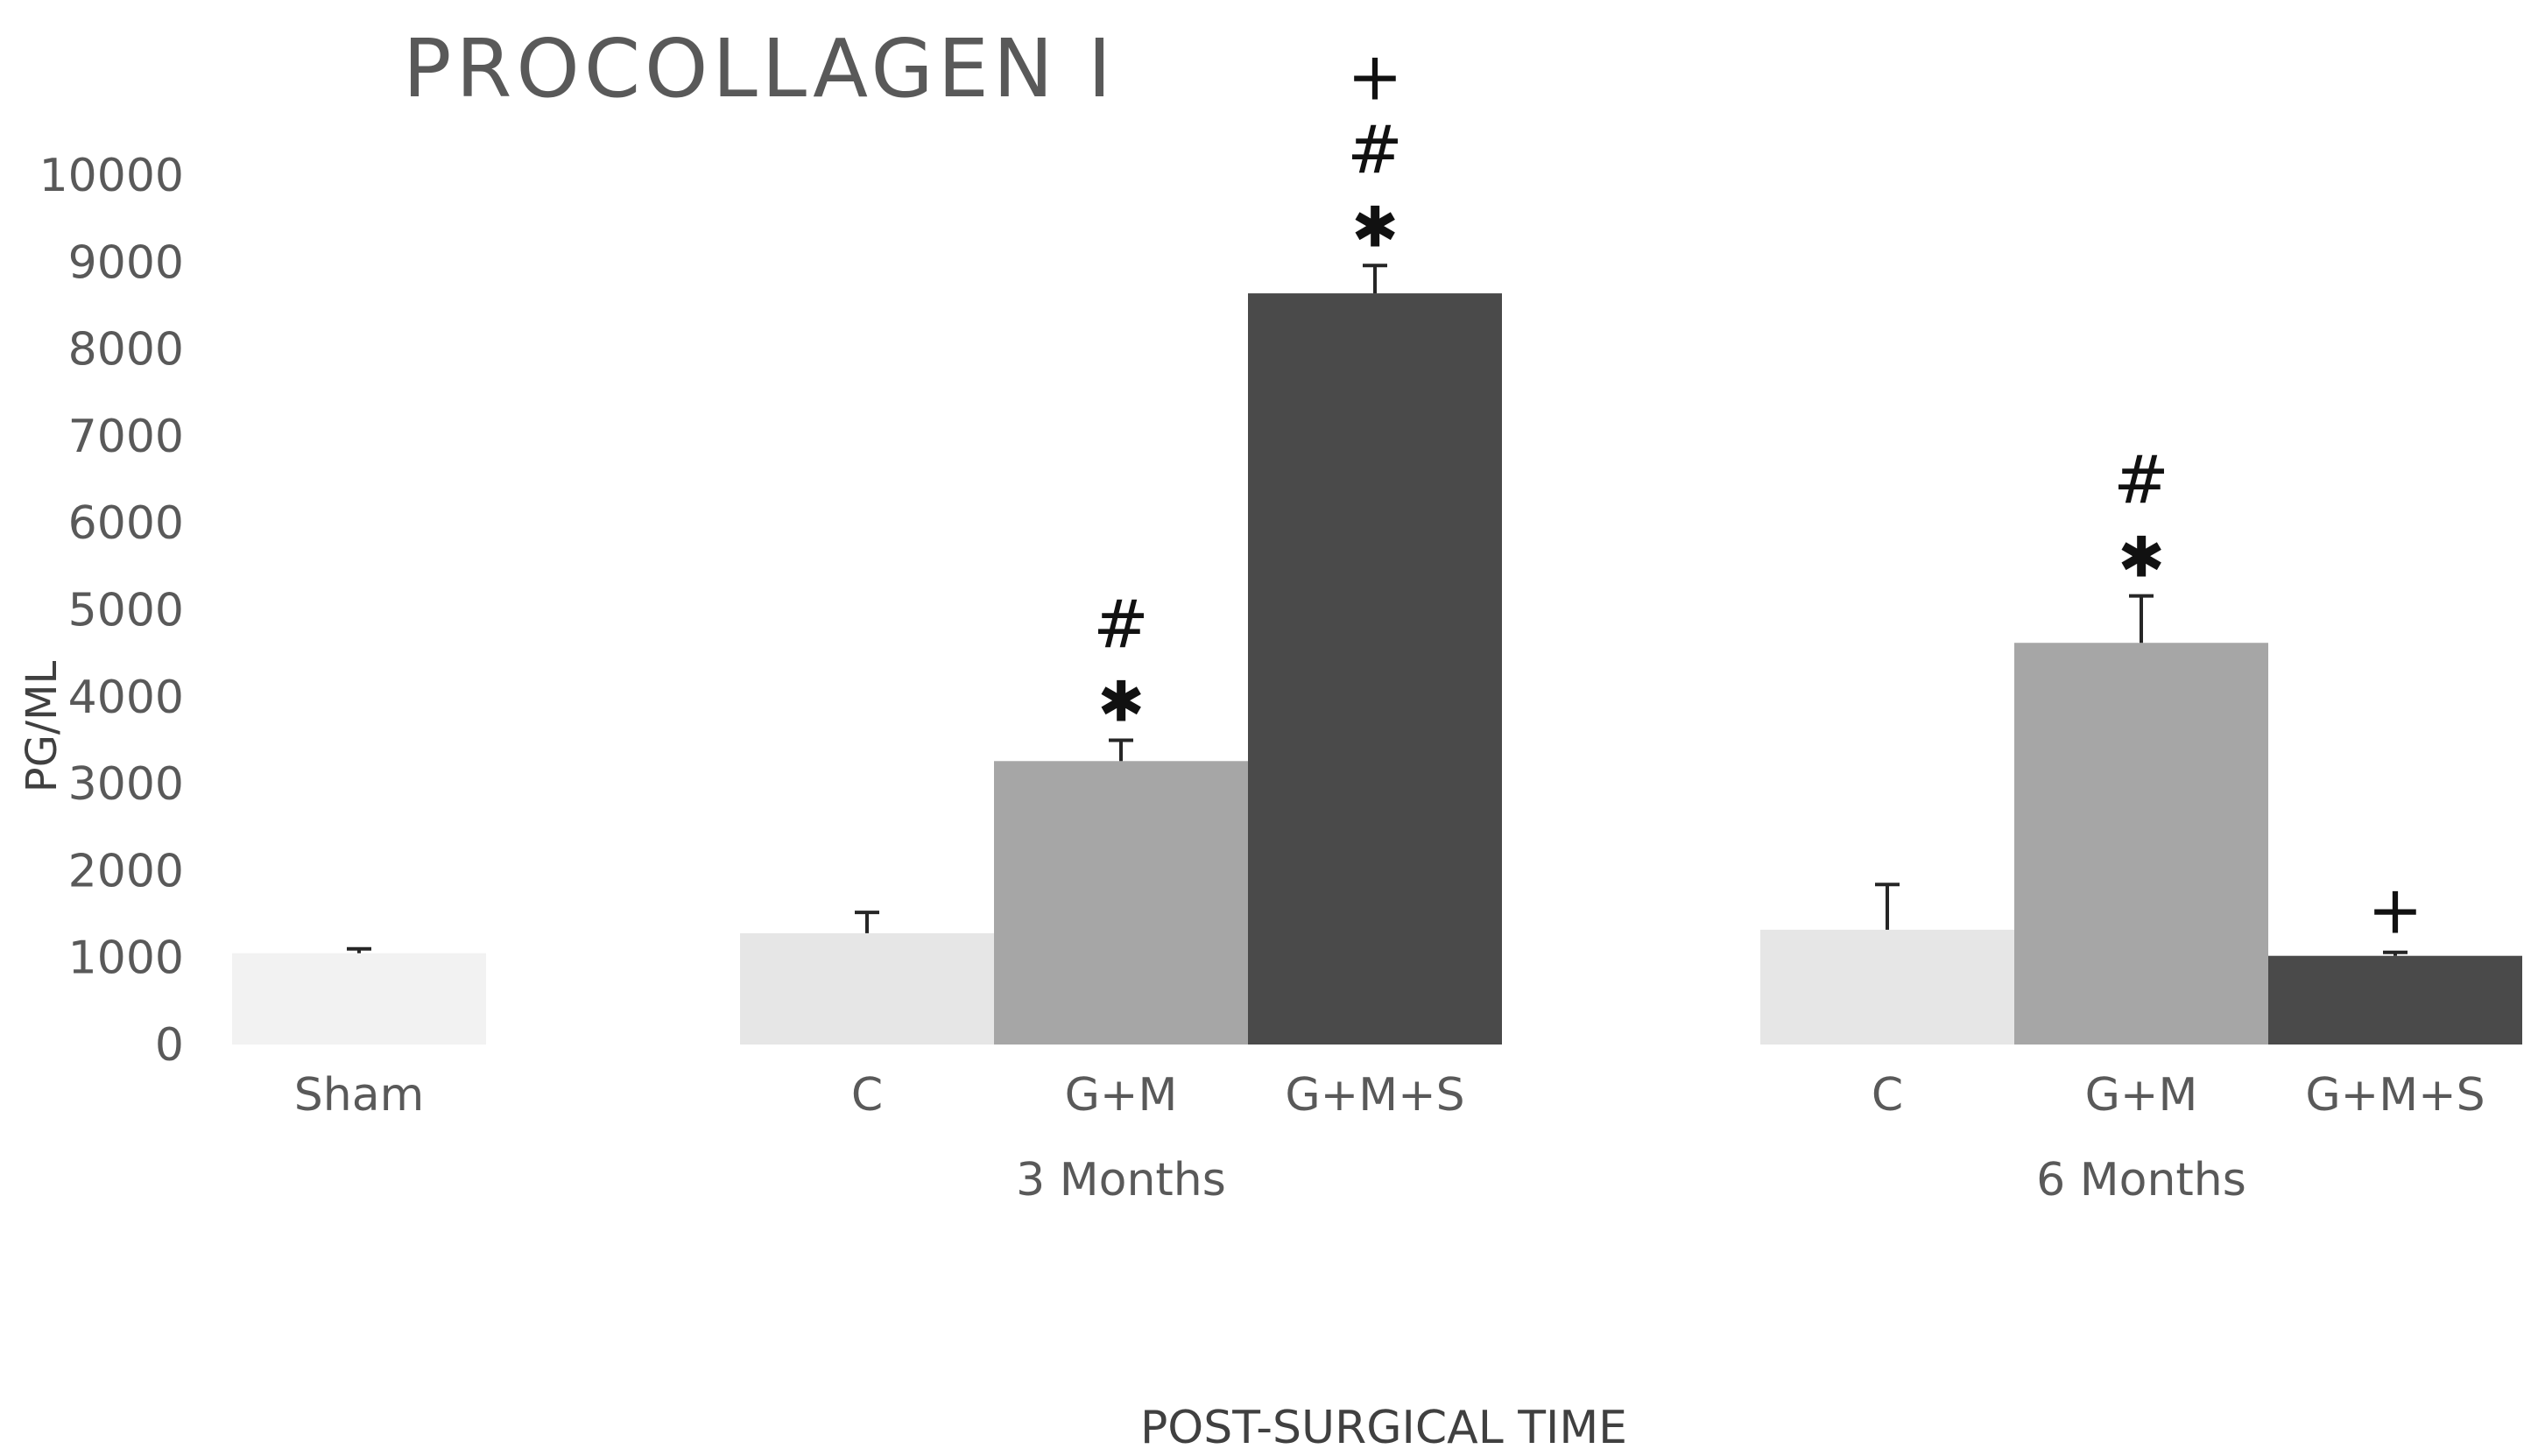  I want to click on y-tick-label: 4000, so click(126, 698).